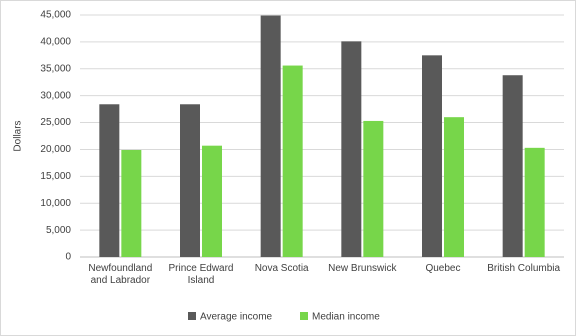 Image resolution: width=576 pixels, height=336 pixels. I want to click on x-tick-label-box: Prince Edward Island, so click(201, 274).